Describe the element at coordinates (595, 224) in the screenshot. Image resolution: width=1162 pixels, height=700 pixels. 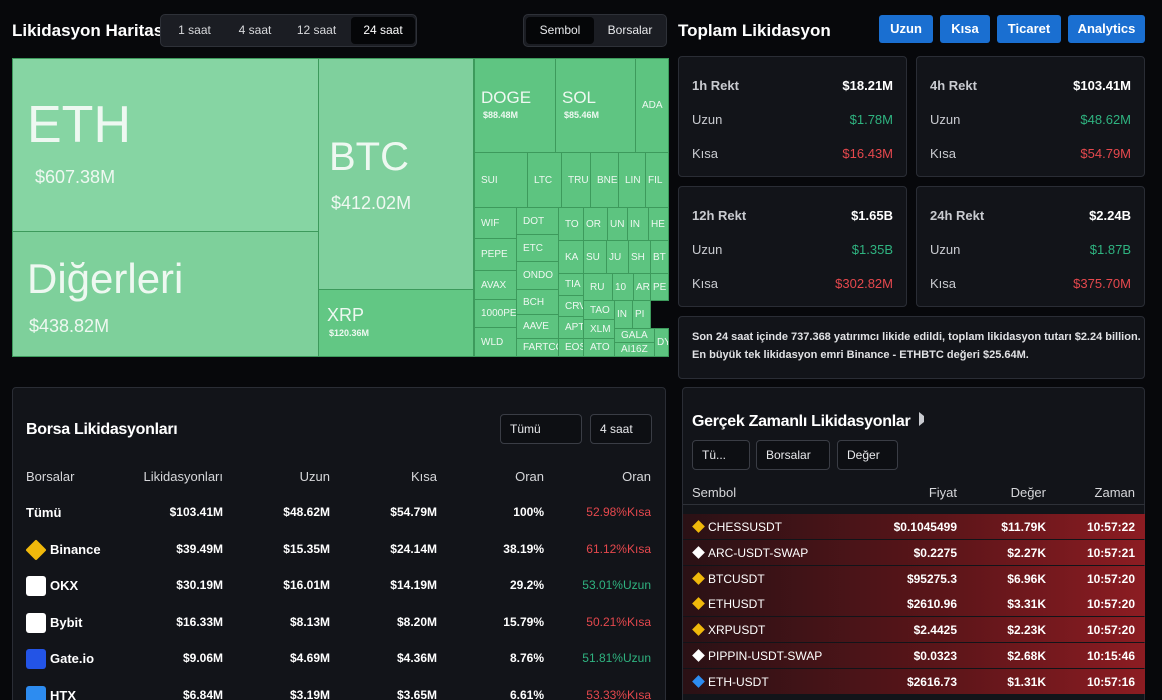
I see `treemap-tile: OR` at that location.